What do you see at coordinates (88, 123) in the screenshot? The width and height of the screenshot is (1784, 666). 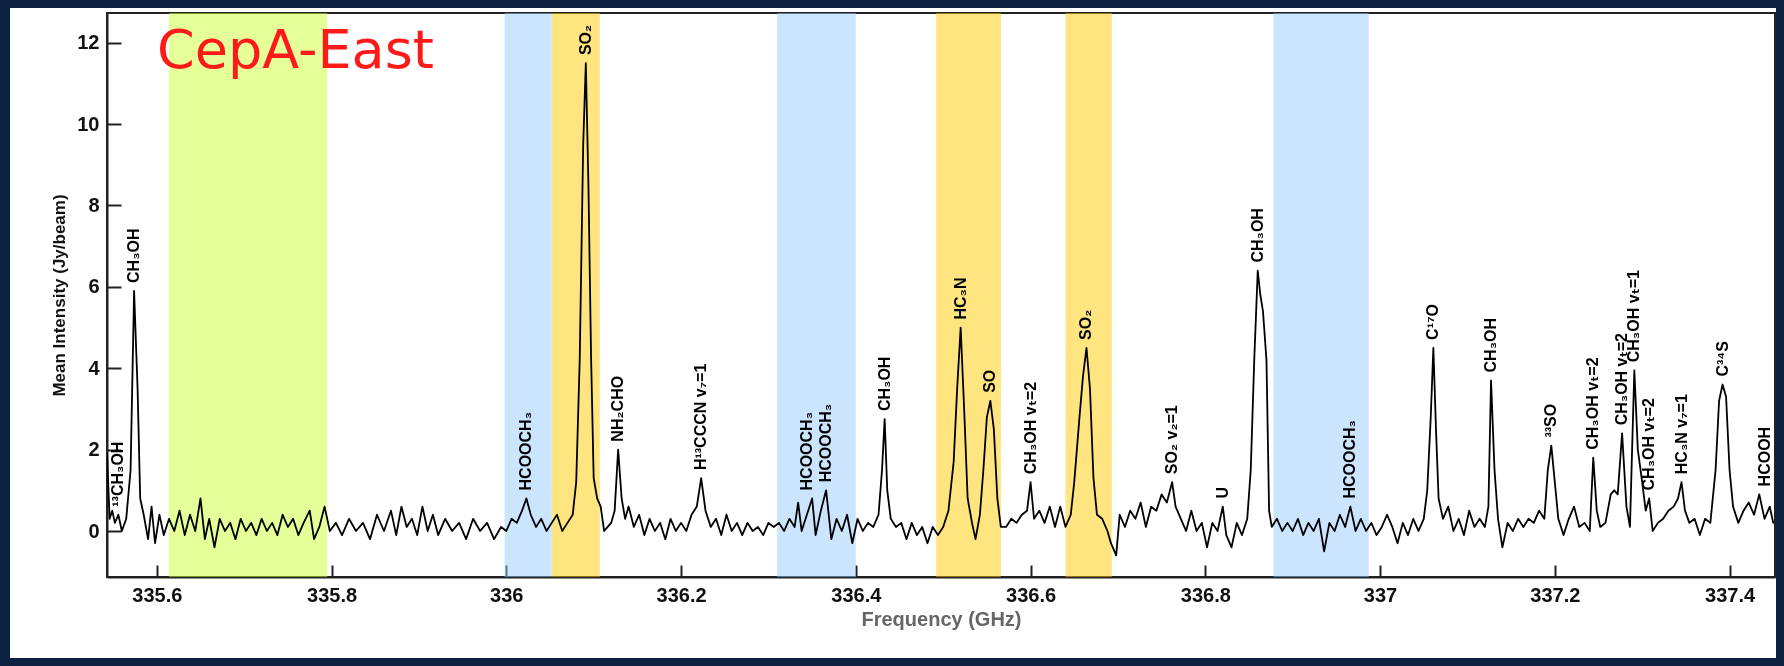 I see `y-tick-label: 10` at bounding box center [88, 123].